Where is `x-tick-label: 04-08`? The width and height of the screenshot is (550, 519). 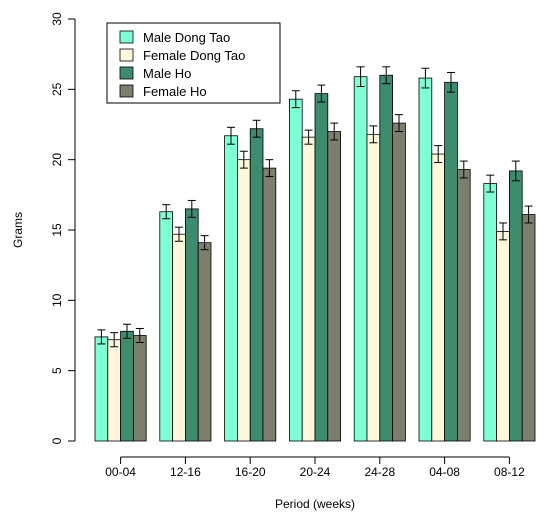
x-tick-label: 04-08 is located at coordinates (444, 472).